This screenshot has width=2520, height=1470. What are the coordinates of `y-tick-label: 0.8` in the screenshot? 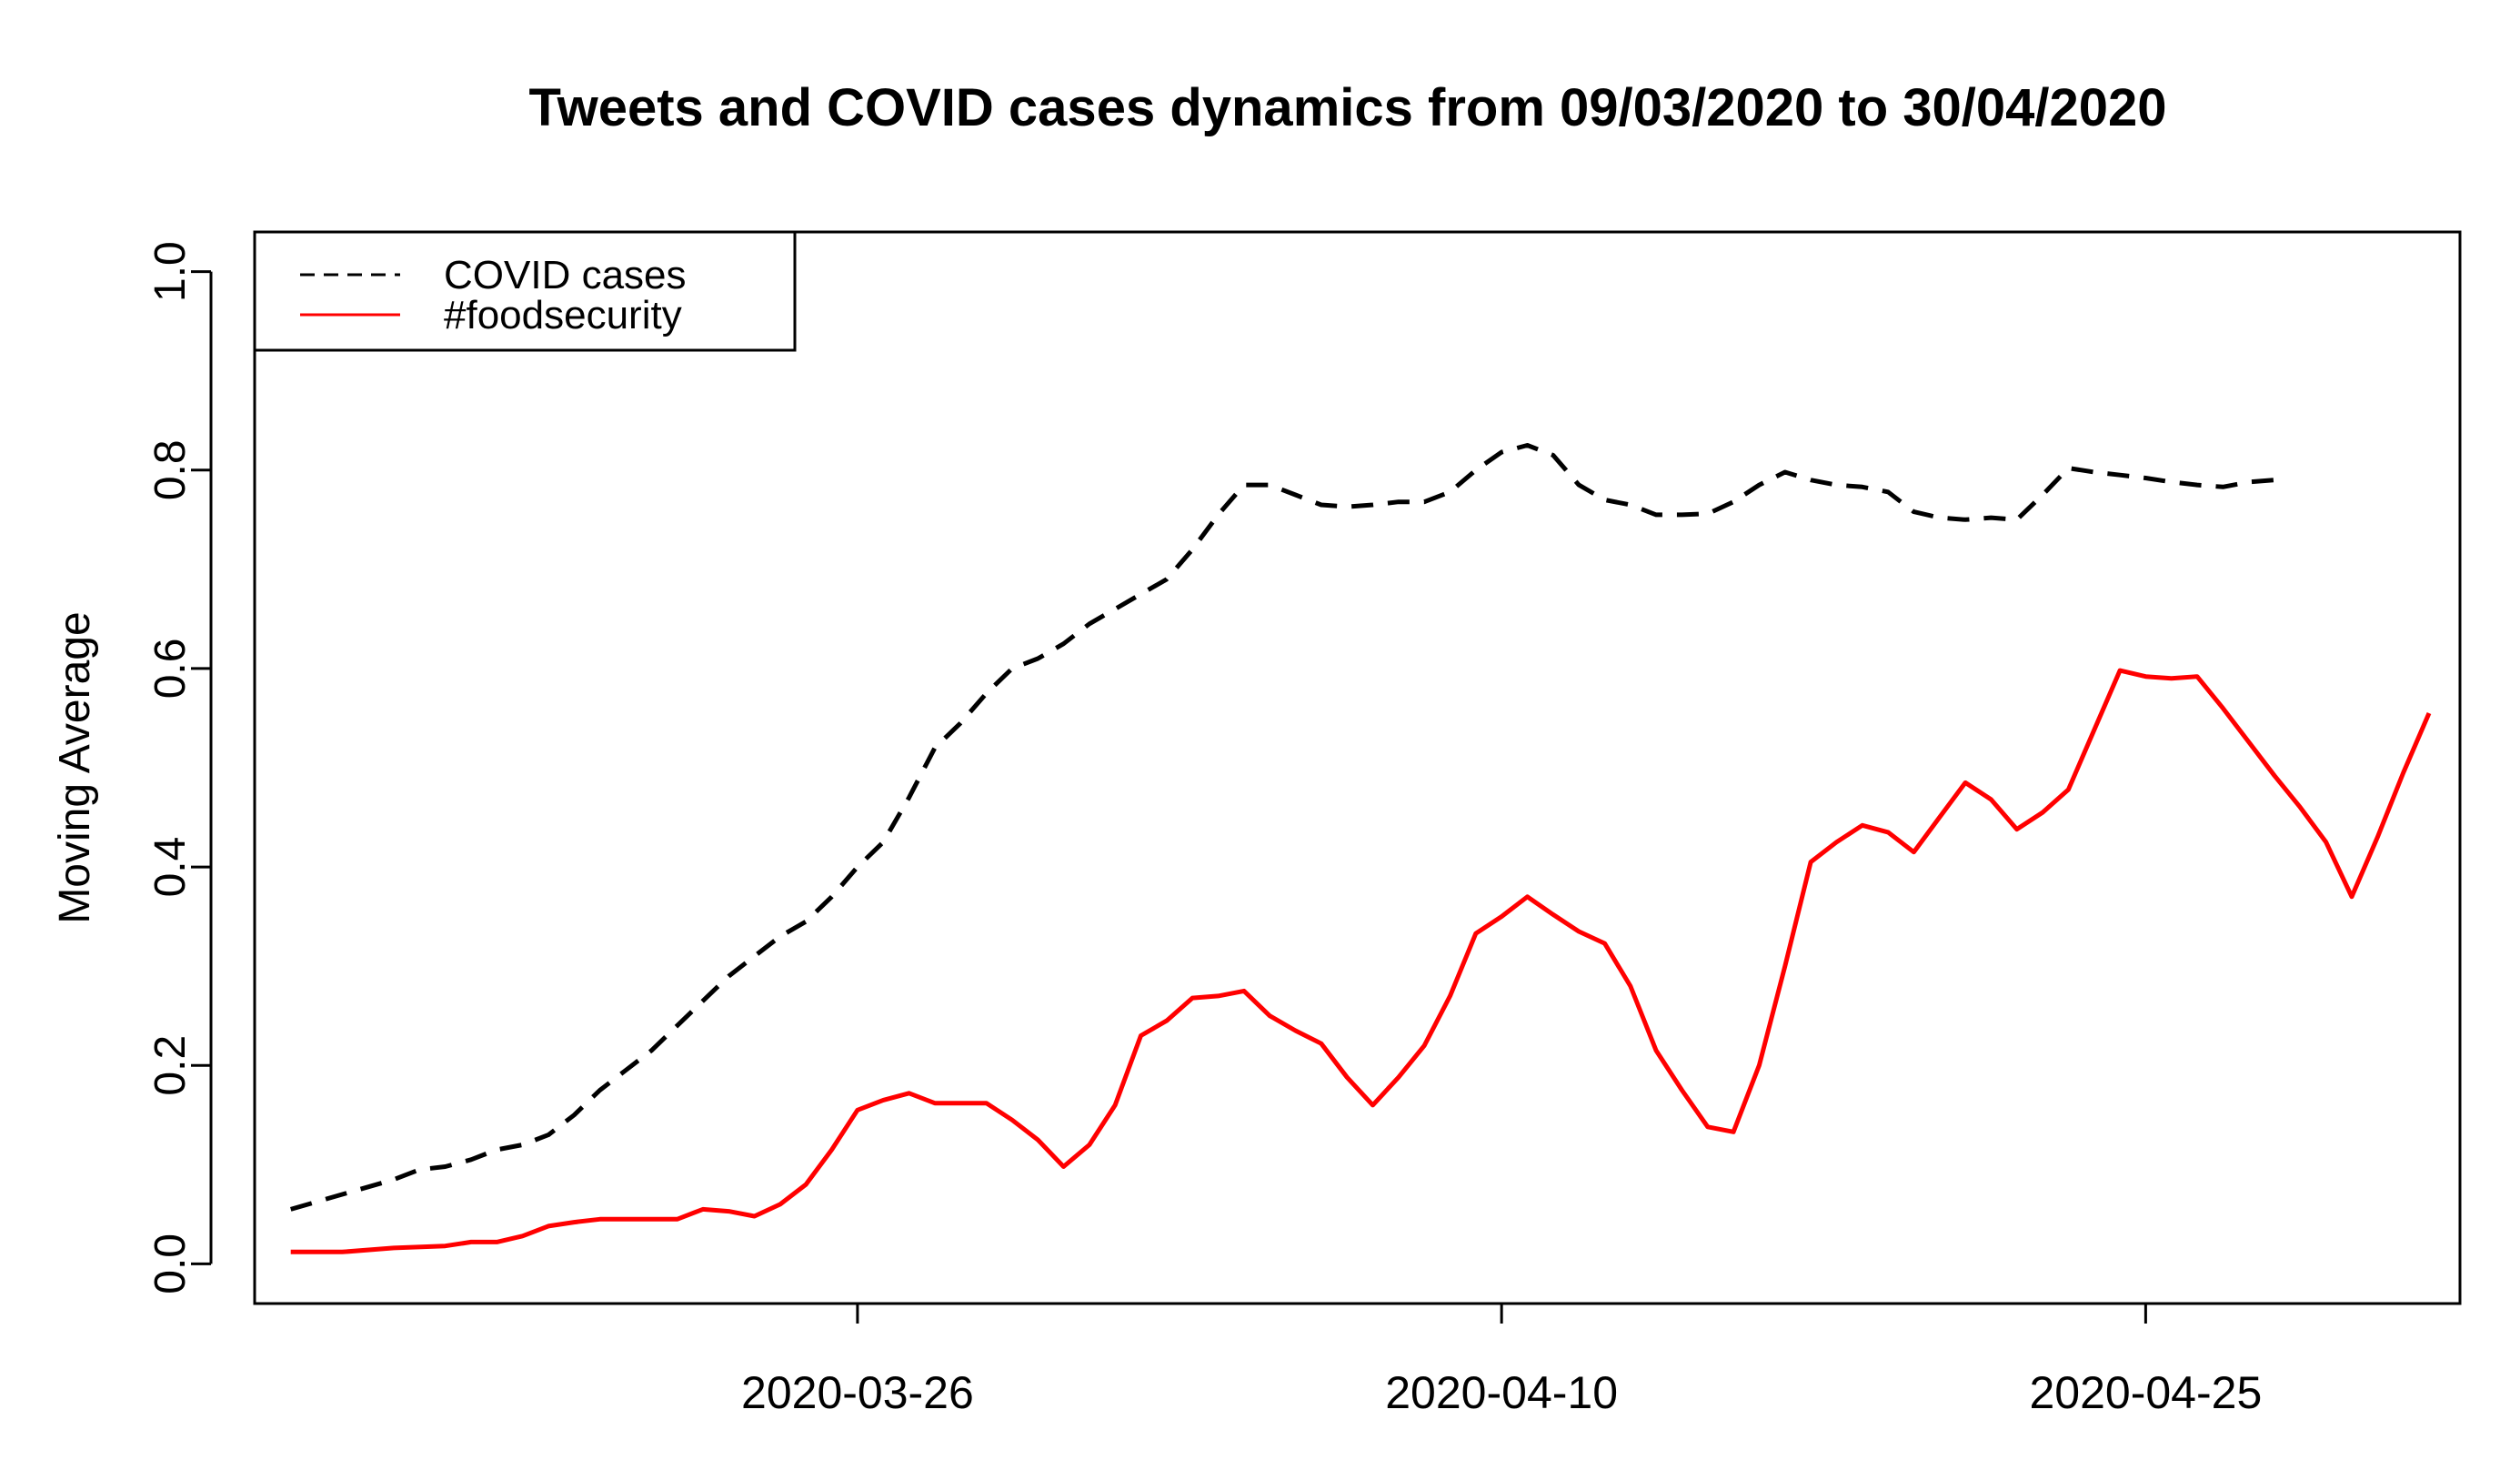 It's located at (171, 470).